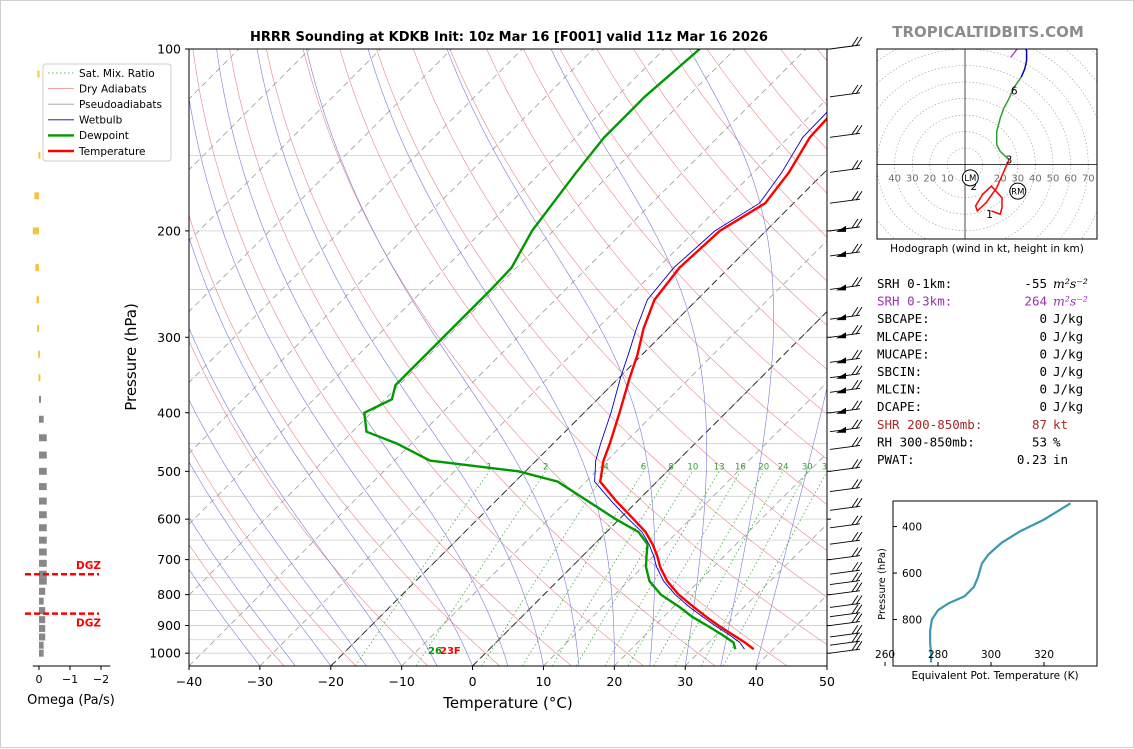 The image size is (1134, 749). What do you see at coordinates (101, 121) in the screenshot?
I see `legend-item-label: Wetbulb` at bounding box center [101, 121].